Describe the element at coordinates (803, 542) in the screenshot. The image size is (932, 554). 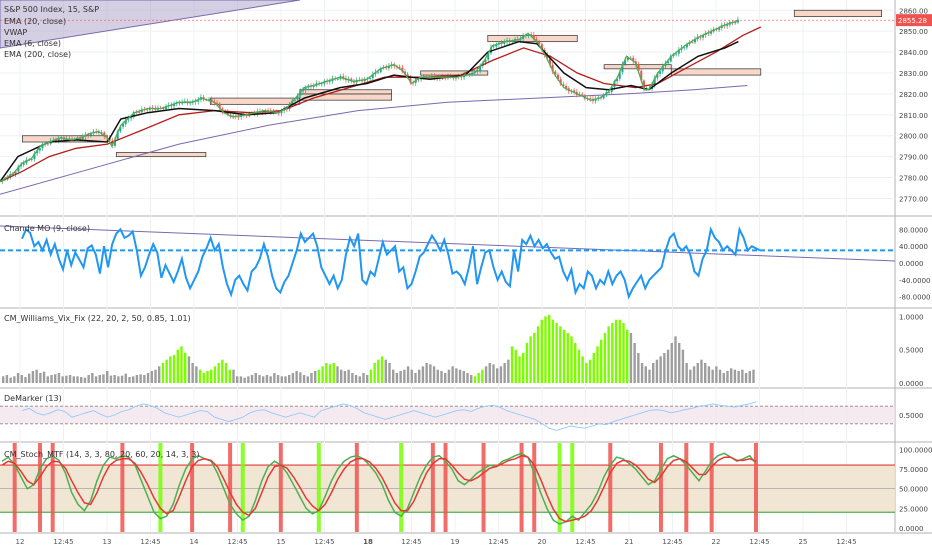
I see `time-label: 25` at that location.